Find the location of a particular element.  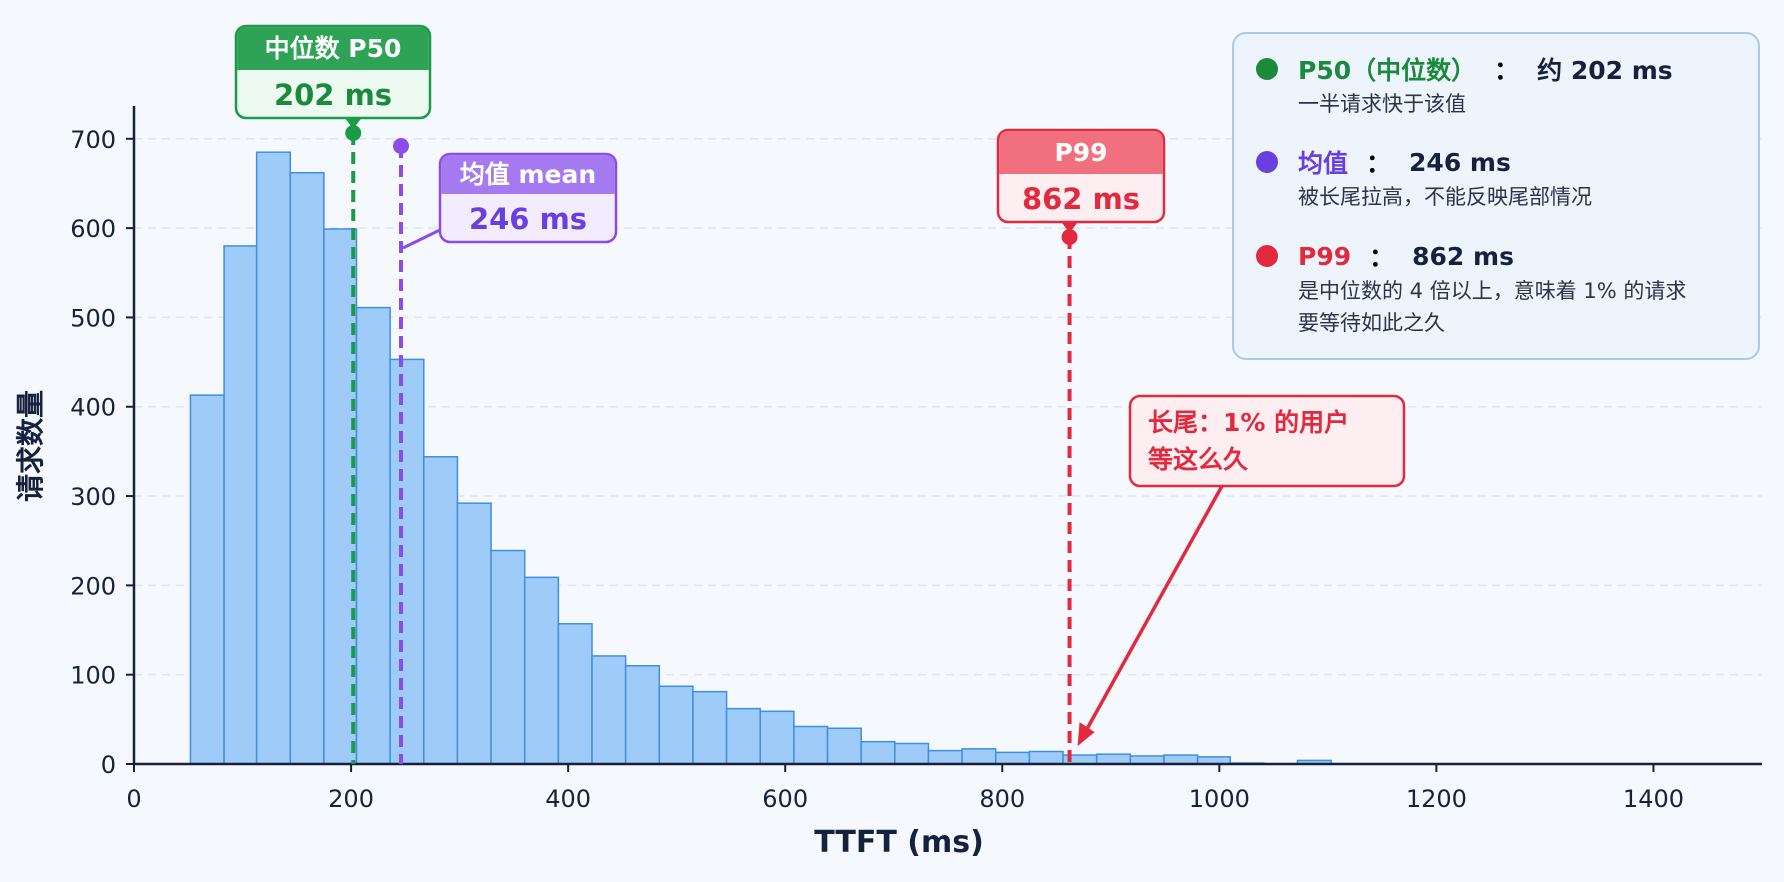

callout-title: 均值 mean is located at coordinates (528, 174).